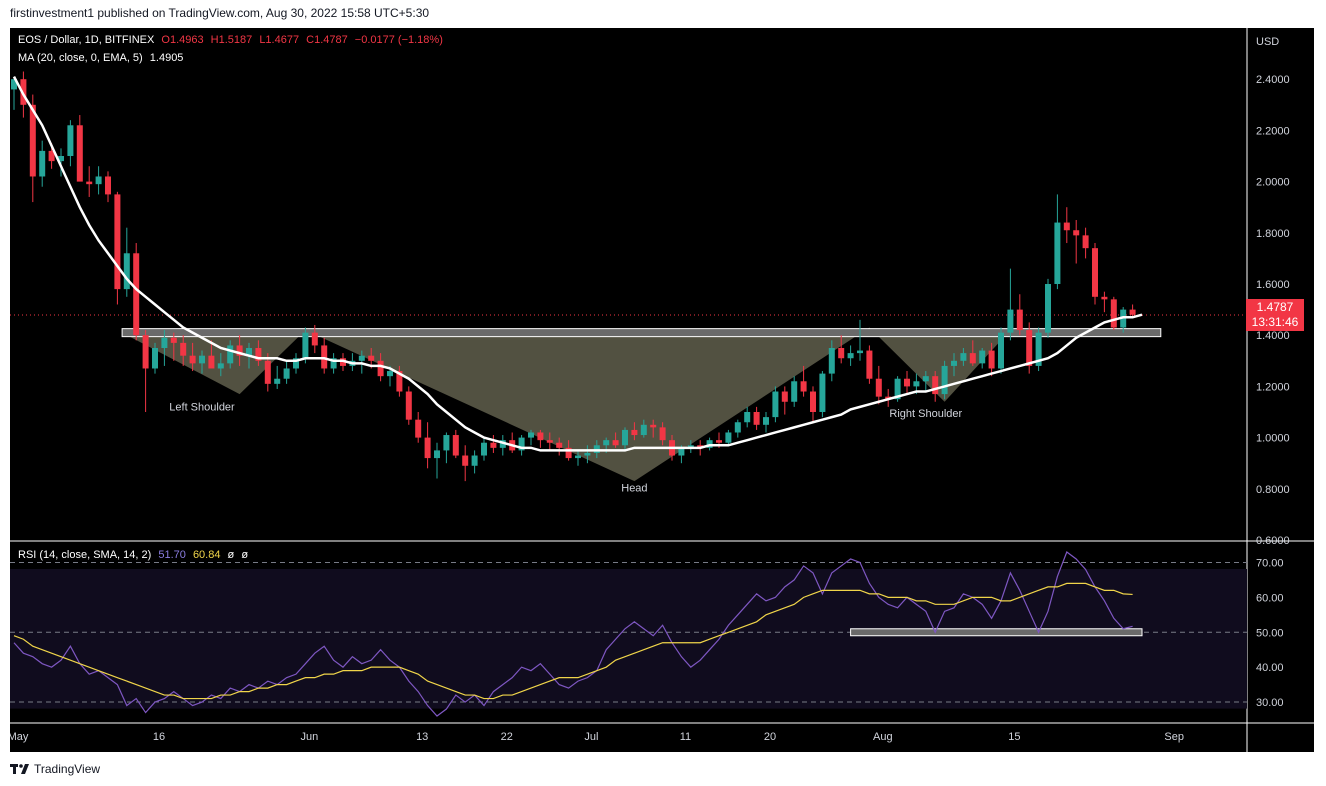  What do you see at coordinates (80, 58) in the screenshot?
I see `ma-label: MA (20, close, 0, EMA, 5)` at bounding box center [80, 58].